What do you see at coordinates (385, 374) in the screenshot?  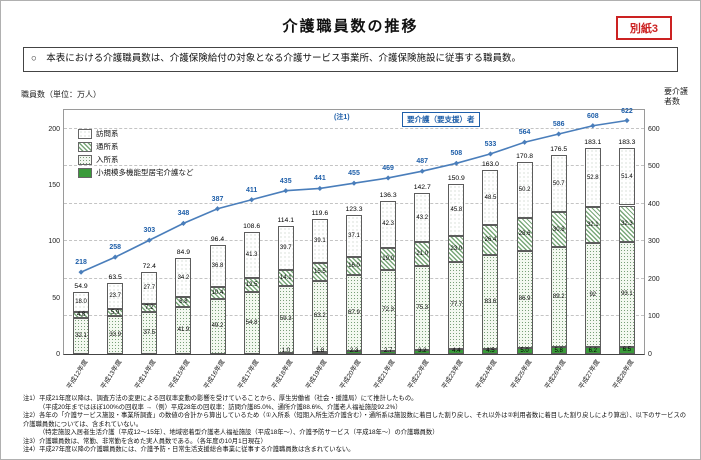 I see `x-axis-label-text: 平成21年度` at bounding box center [385, 374].